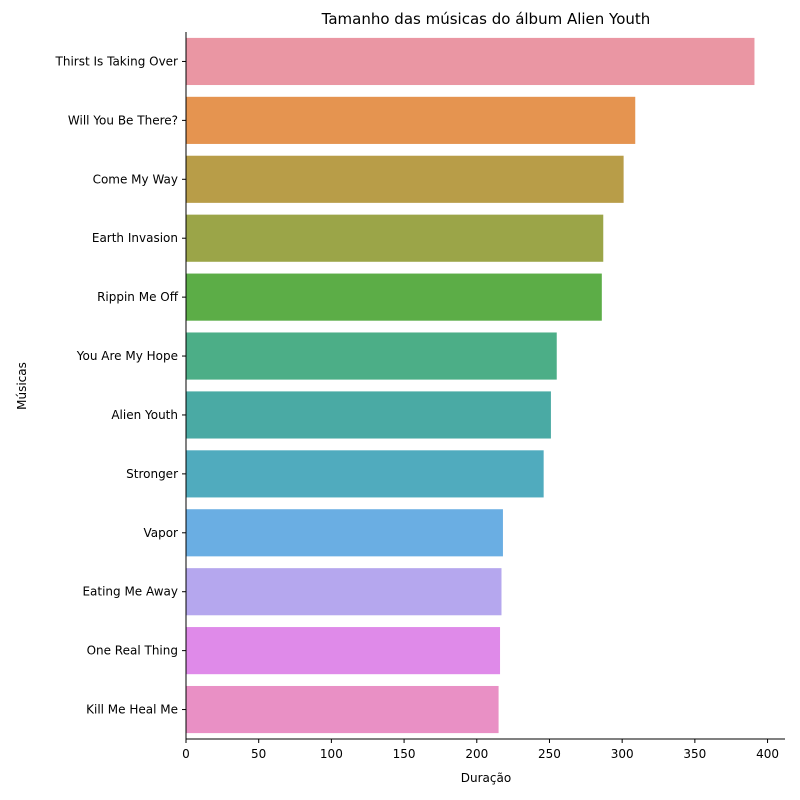 The width and height of the screenshot is (800, 800). Describe the element at coordinates (476, 754) in the screenshot. I see `x-tick-label-4: 200` at that location.